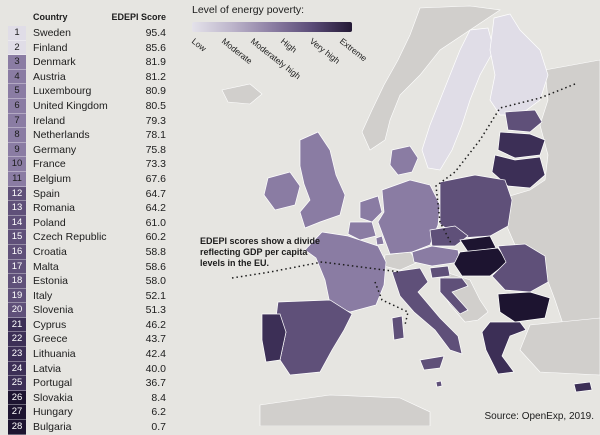  Describe the element at coordinates (90, 48) in the screenshot. I see `table-row: 2 Finland 85.6` at that location.